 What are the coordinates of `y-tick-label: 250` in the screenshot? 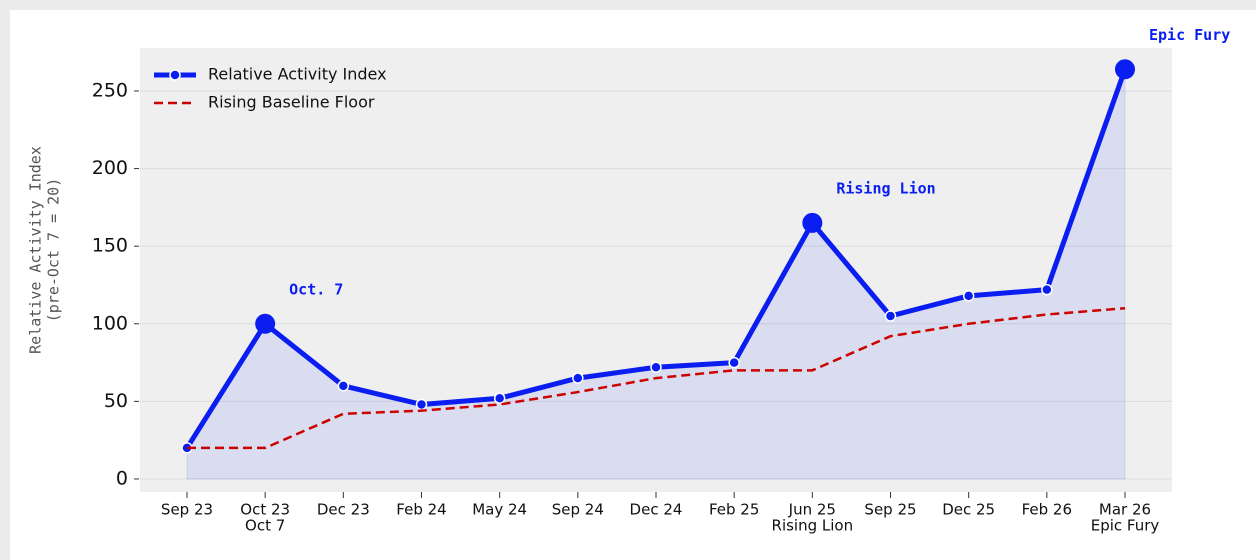 It's located at (110, 90).